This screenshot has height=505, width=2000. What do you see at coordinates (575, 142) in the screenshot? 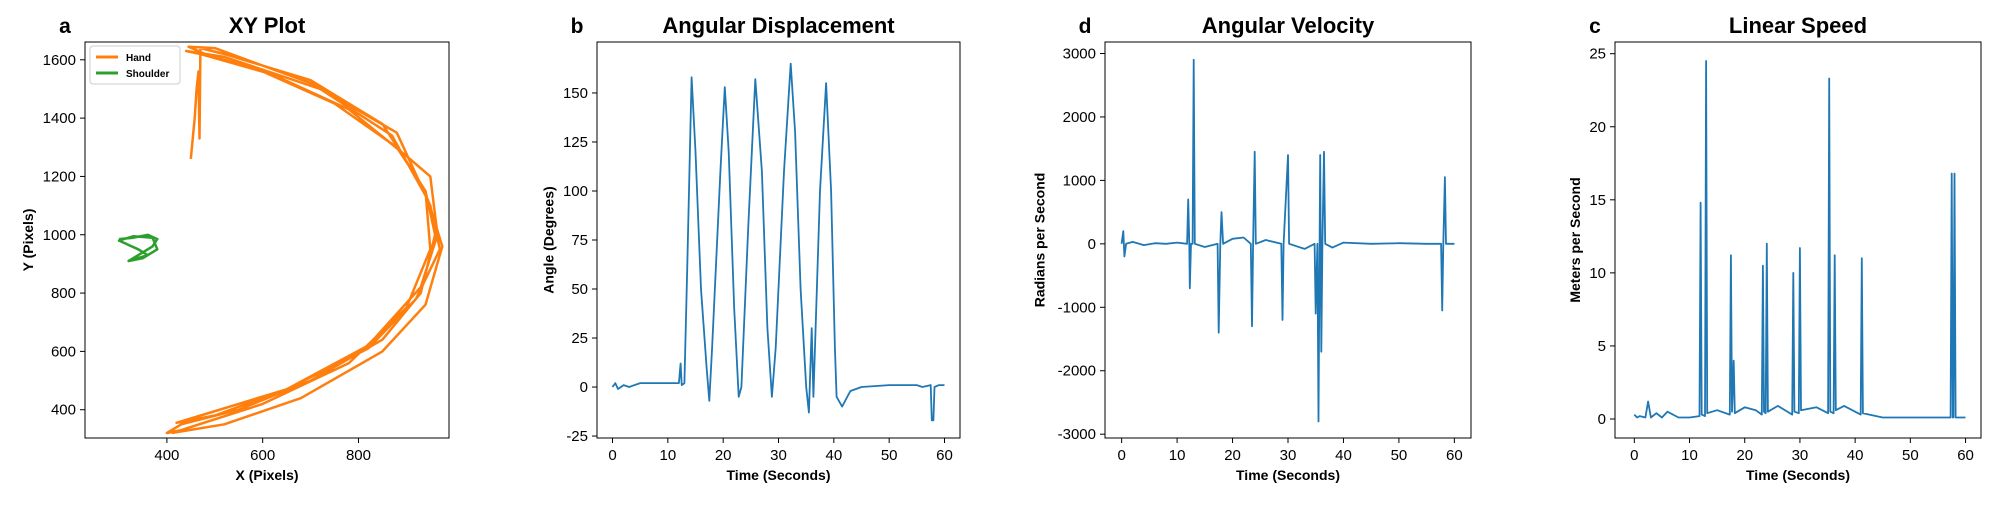
I see `y-tick-label: 125` at bounding box center [575, 142].